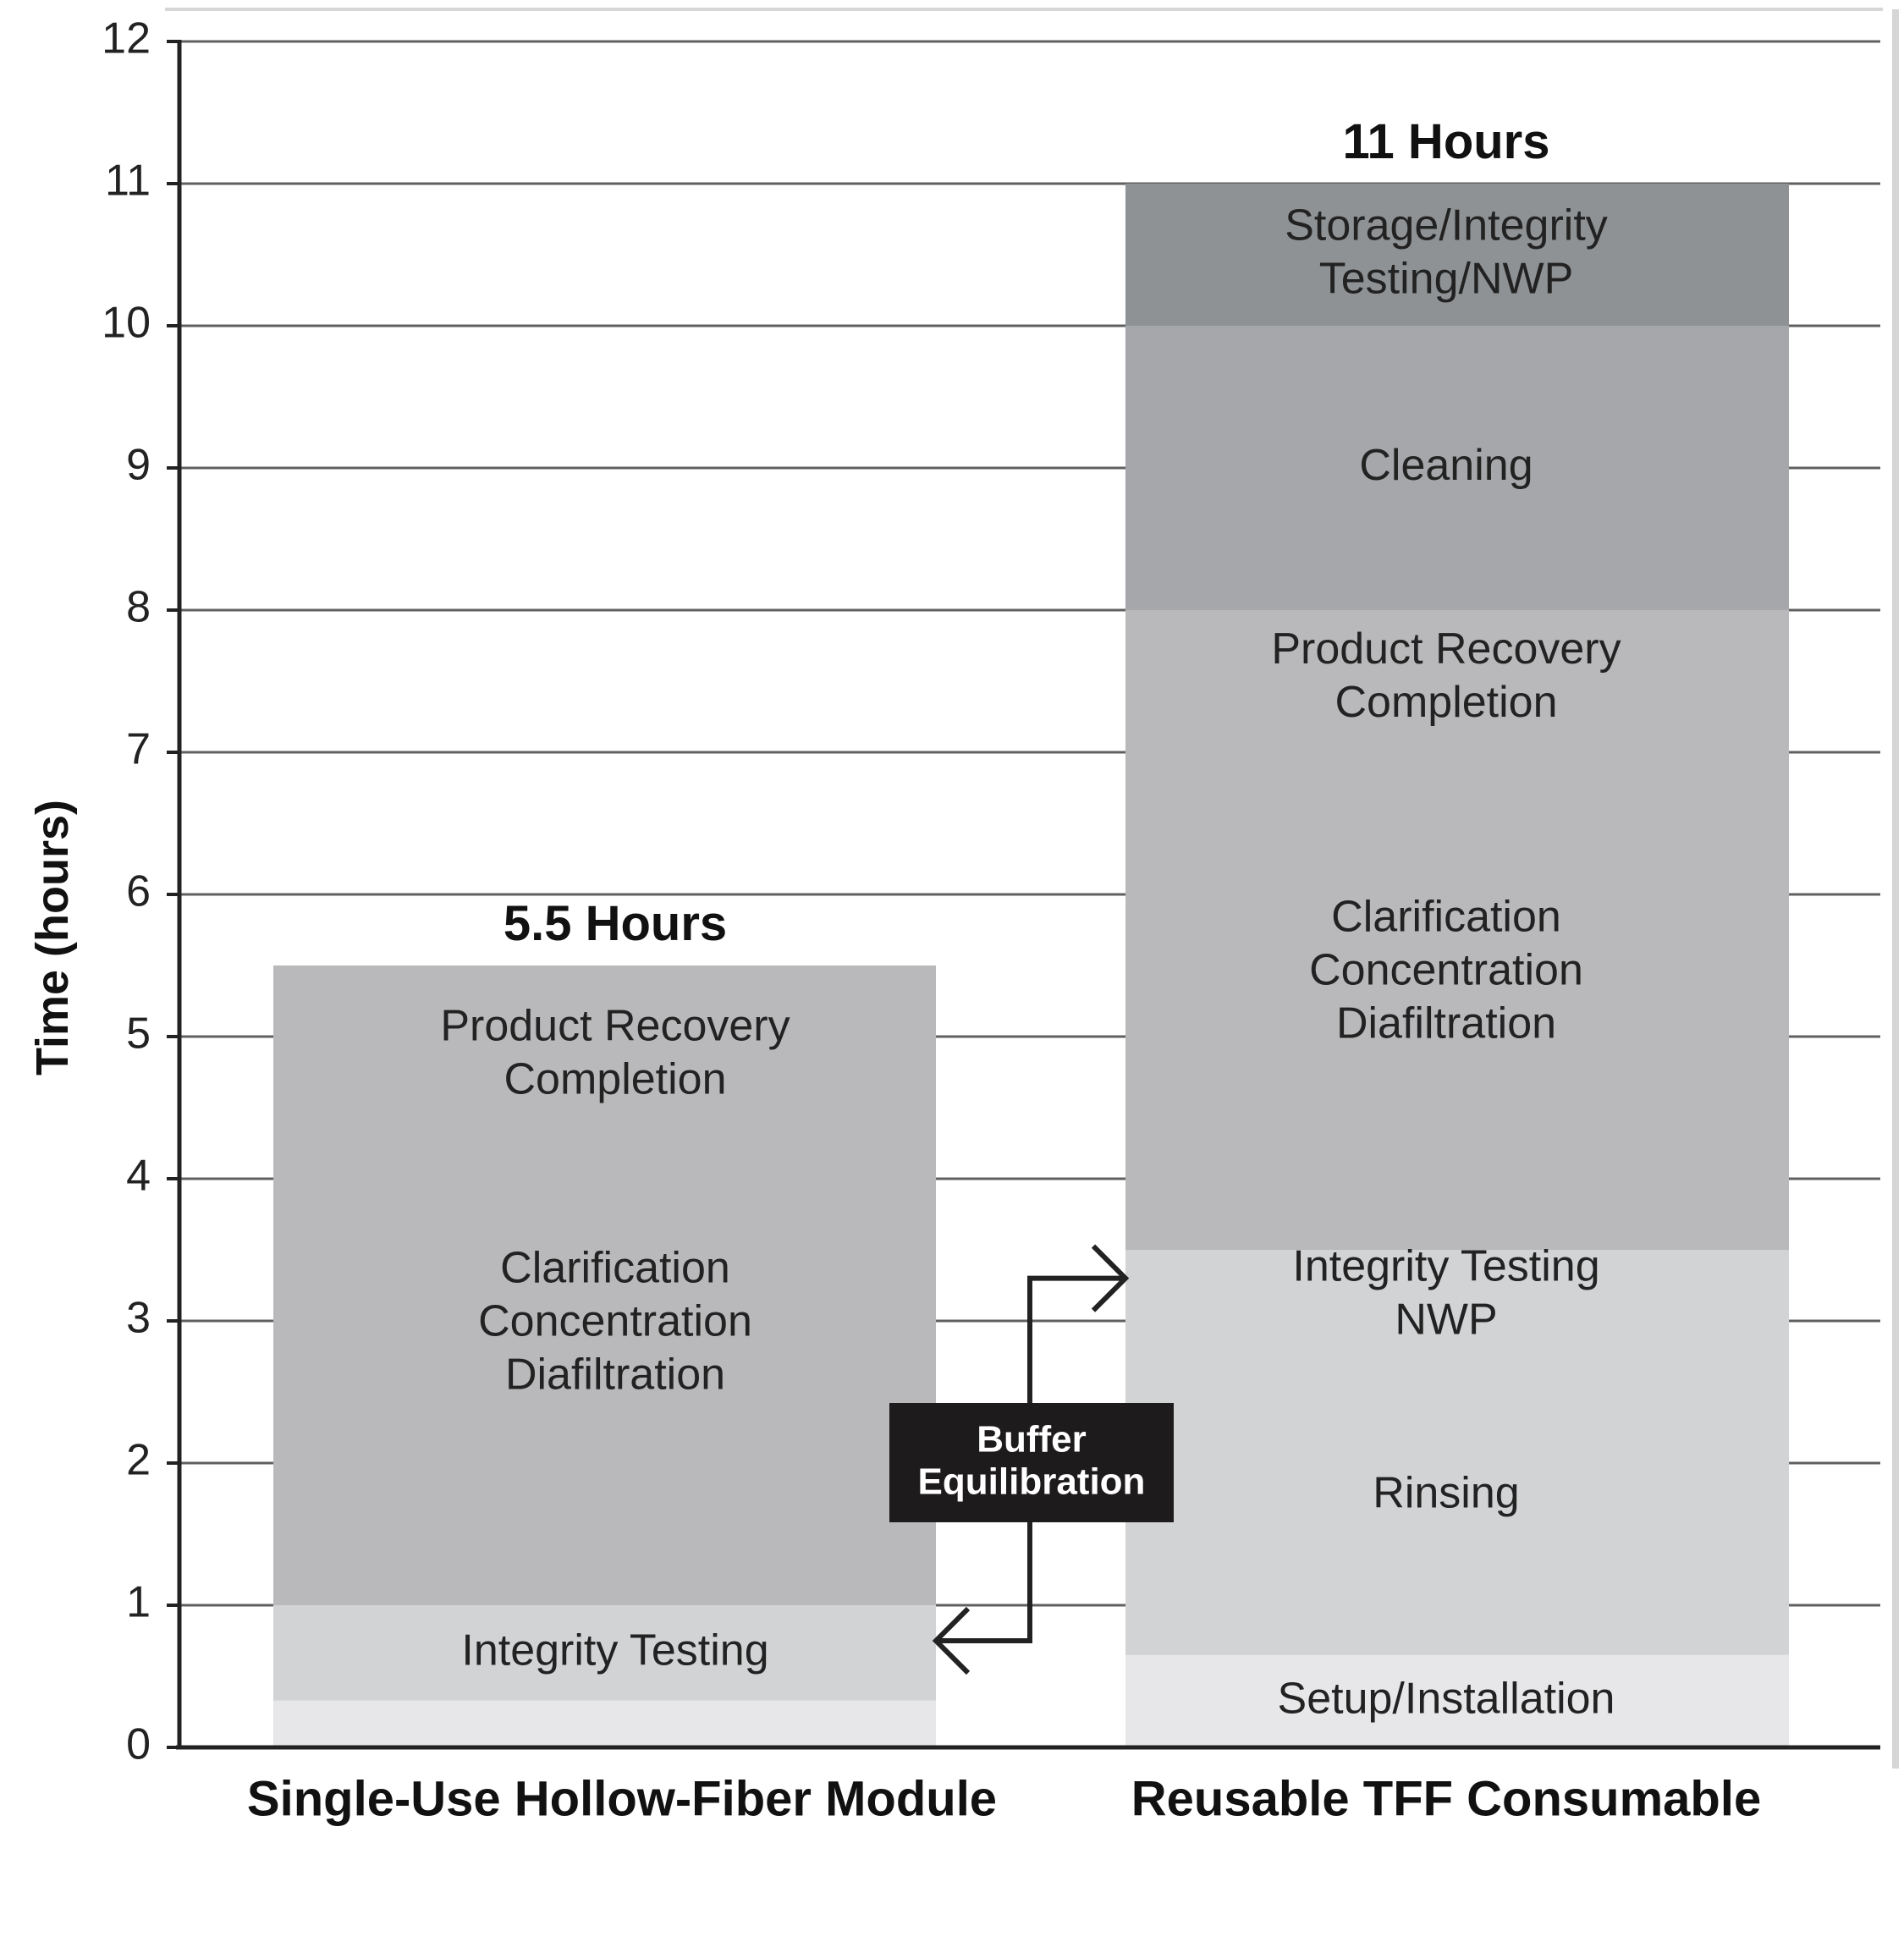  I want to click on segment-label-clarification-1: Clarification Concentration Diafiltration, so click(615, 1321).